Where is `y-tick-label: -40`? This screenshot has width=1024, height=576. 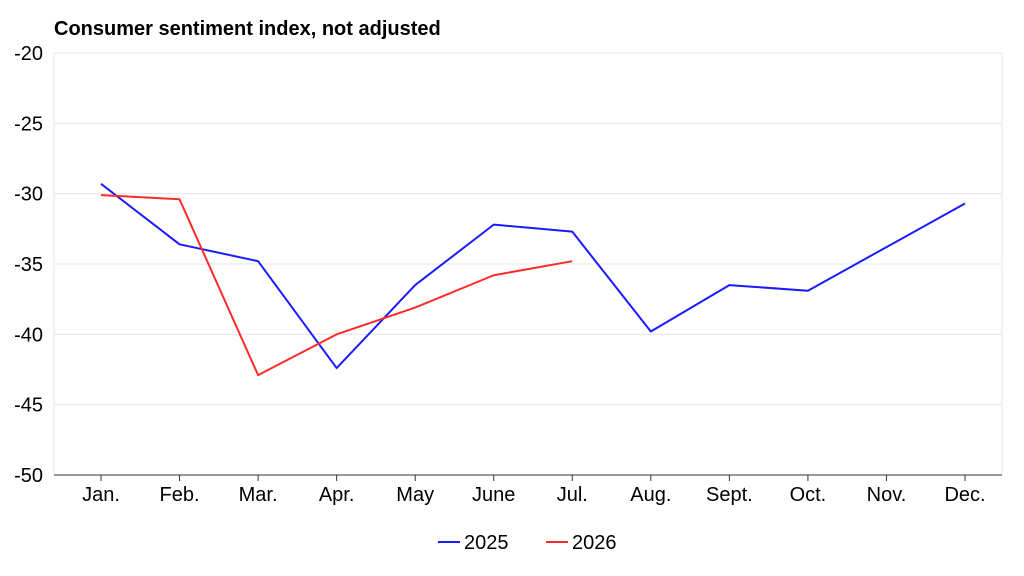 y-tick-label: -40 is located at coordinates (28, 335).